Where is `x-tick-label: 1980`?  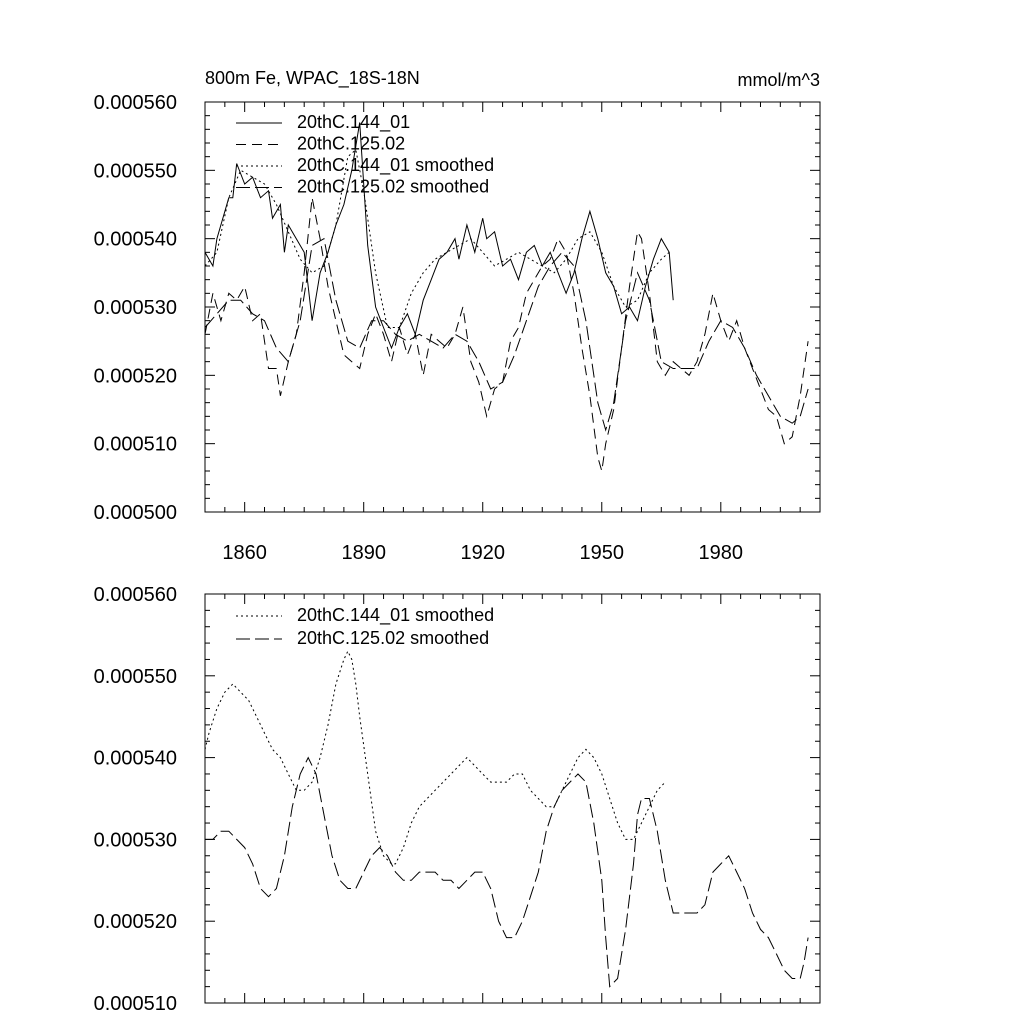 x-tick-label: 1980 is located at coordinates (721, 553).